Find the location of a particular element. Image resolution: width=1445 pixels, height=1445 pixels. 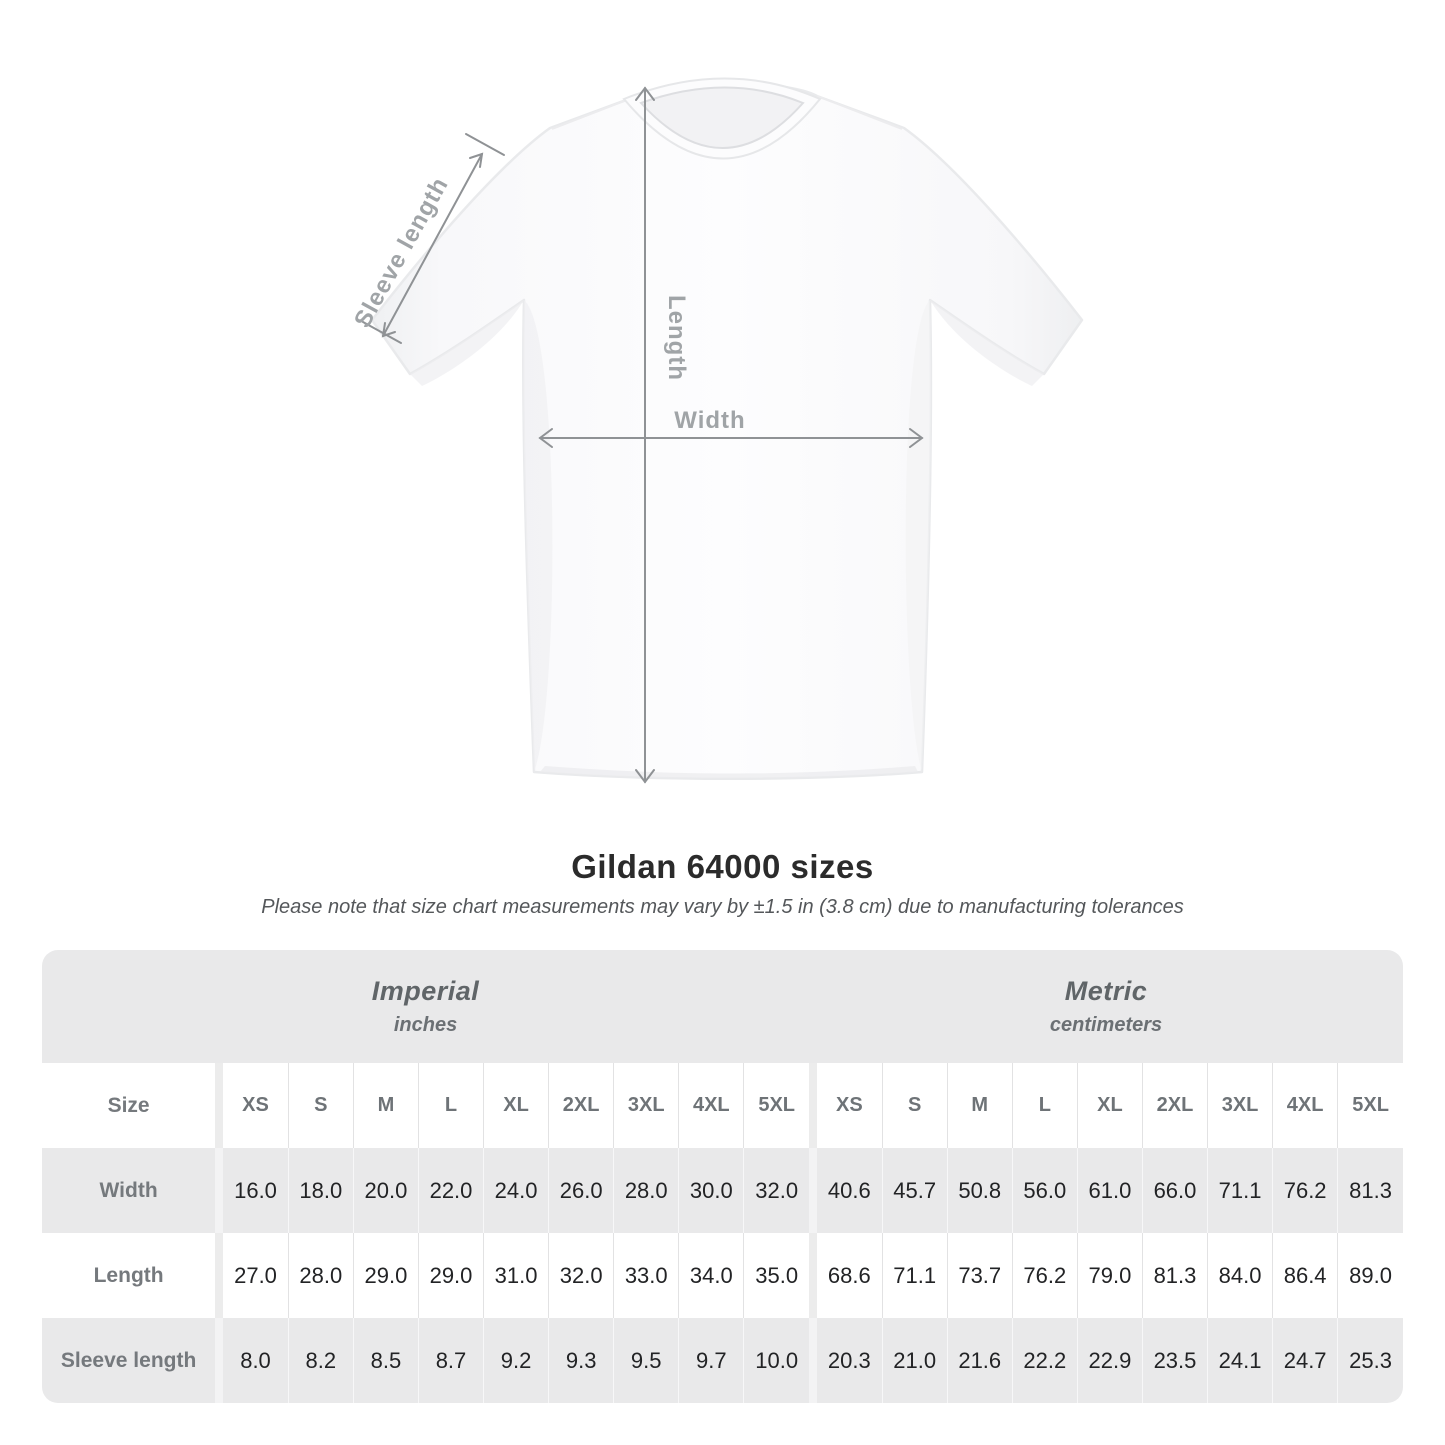

row-label: Length is located at coordinates (128, 1275).